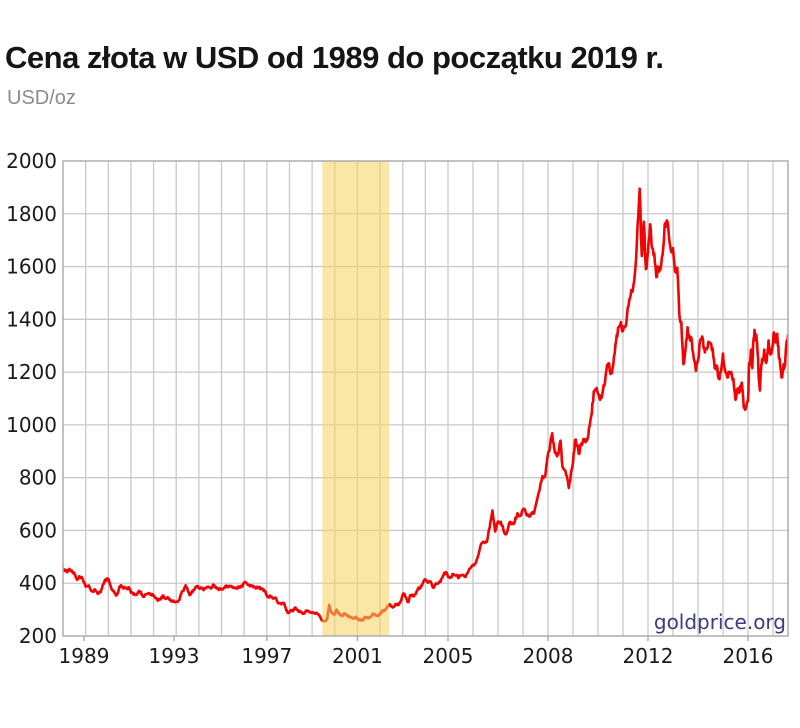 Image resolution: width=800 pixels, height=728 pixels. I want to click on y-tick-label: 1800, so click(31, 214).